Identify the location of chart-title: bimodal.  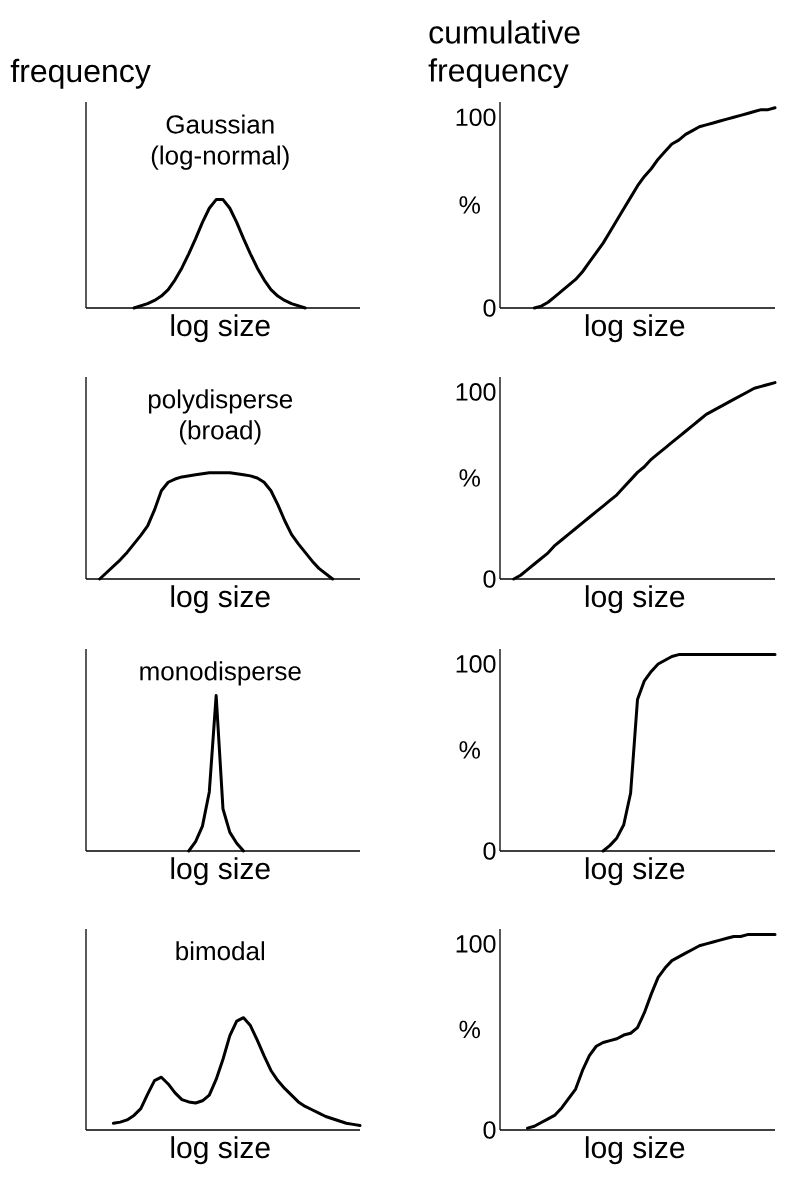
(220, 951).